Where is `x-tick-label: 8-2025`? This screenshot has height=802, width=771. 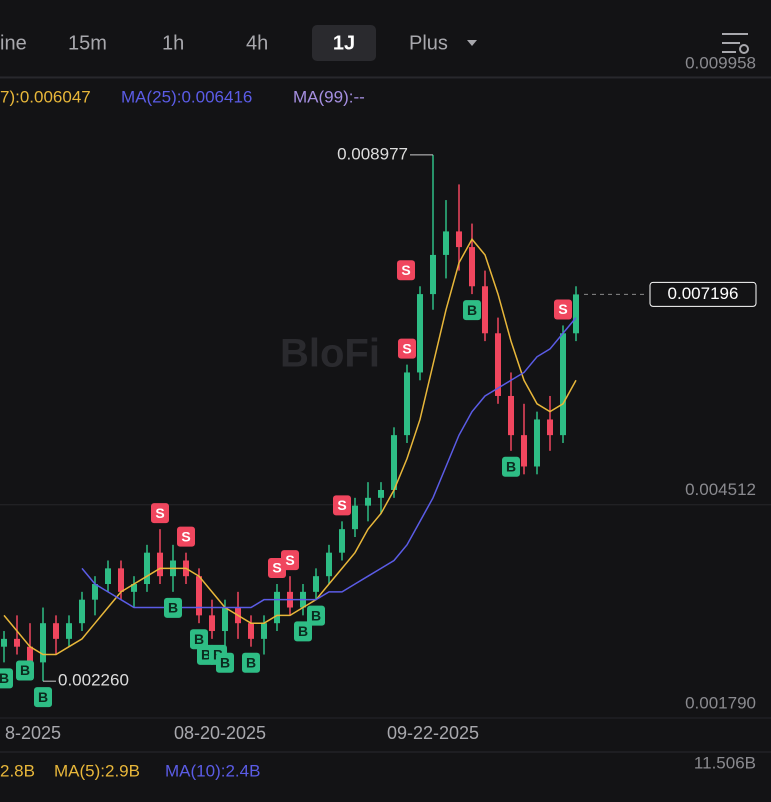
x-tick-label: 8-2025 is located at coordinates (33, 733).